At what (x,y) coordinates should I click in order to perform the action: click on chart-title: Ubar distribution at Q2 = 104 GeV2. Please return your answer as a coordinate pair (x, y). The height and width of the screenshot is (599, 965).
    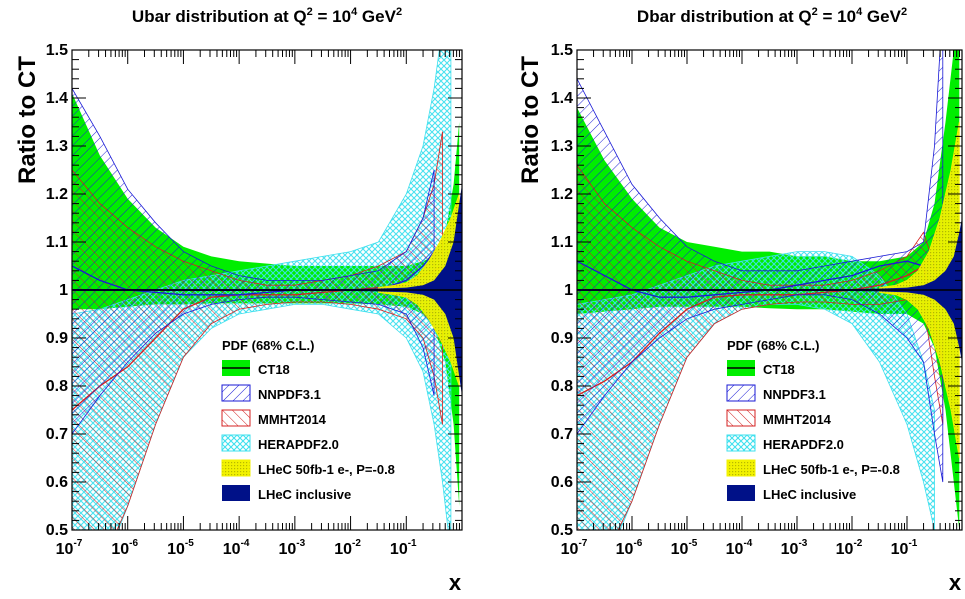
    Looking at the image, I should click on (267, 16).